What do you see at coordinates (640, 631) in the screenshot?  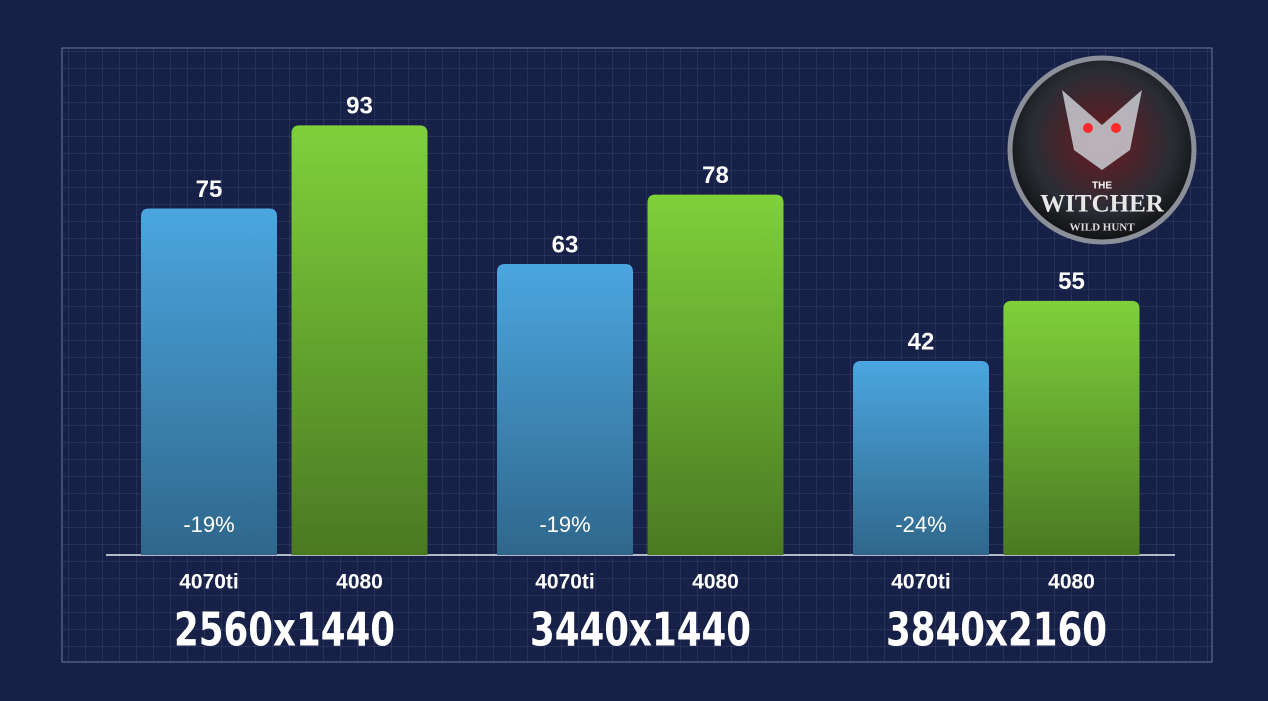 I see `x-tick-label: 3440x1440` at bounding box center [640, 631].